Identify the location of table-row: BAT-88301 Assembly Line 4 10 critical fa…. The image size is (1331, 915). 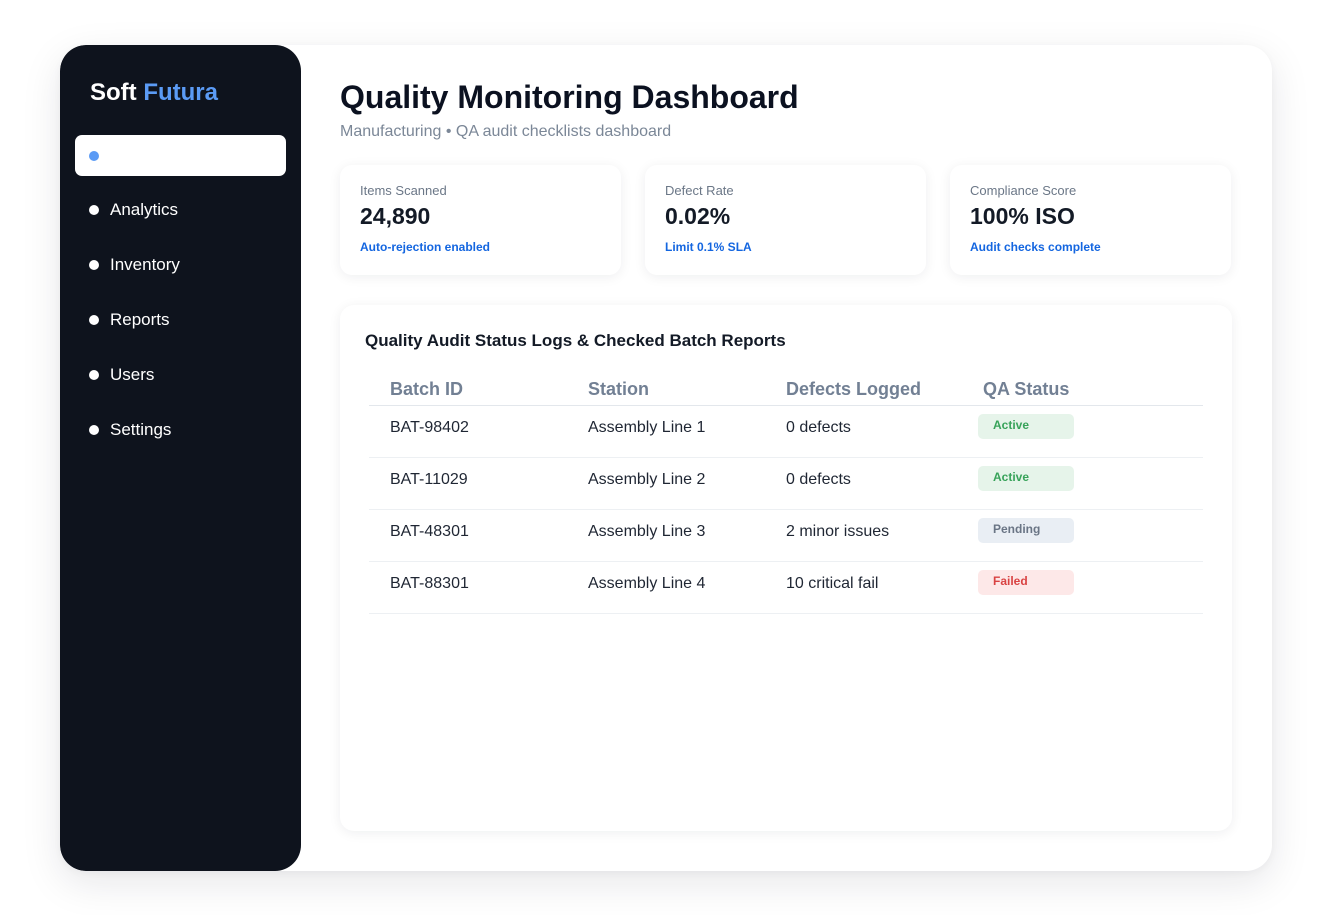
(786, 588).